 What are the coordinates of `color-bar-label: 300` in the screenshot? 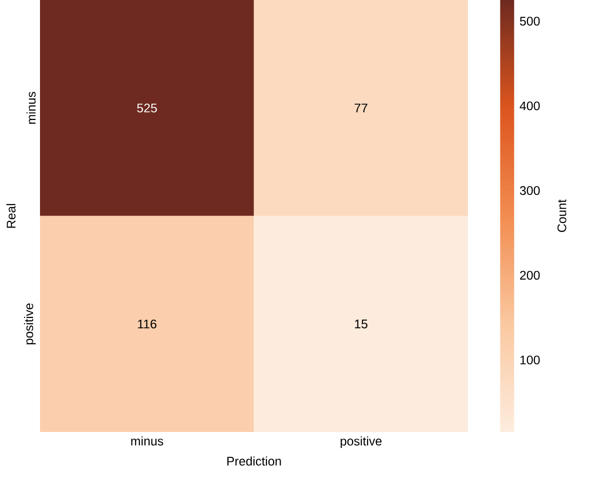 It's located at (530, 190).